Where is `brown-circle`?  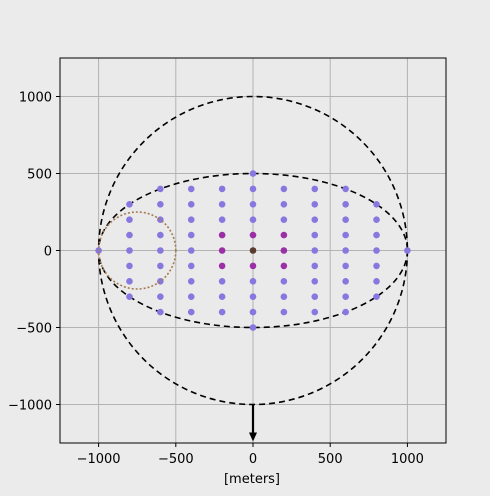
brown-circle is located at coordinates (137, 250).